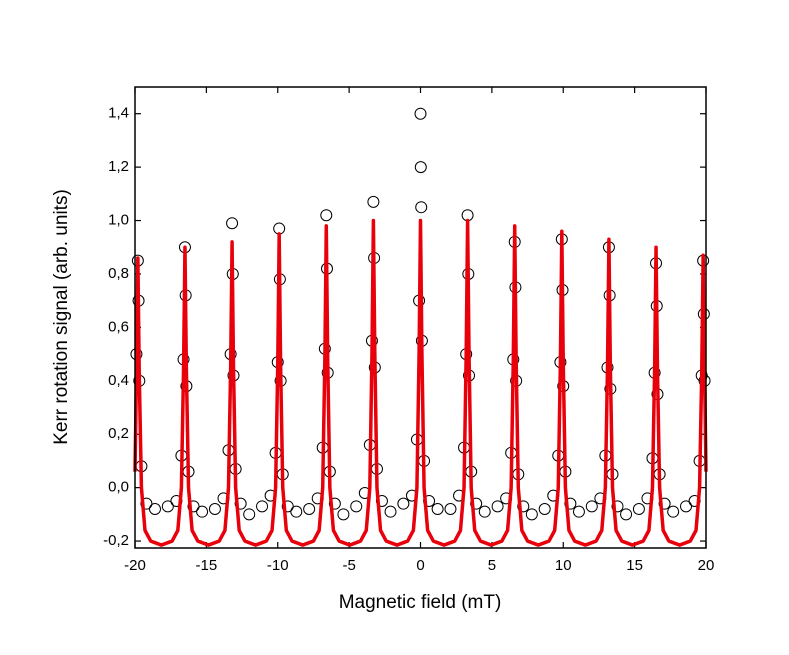 The width and height of the screenshot is (789, 655). Describe the element at coordinates (706, 565) in the screenshot. I see `x-tick-label: 20` at that location.